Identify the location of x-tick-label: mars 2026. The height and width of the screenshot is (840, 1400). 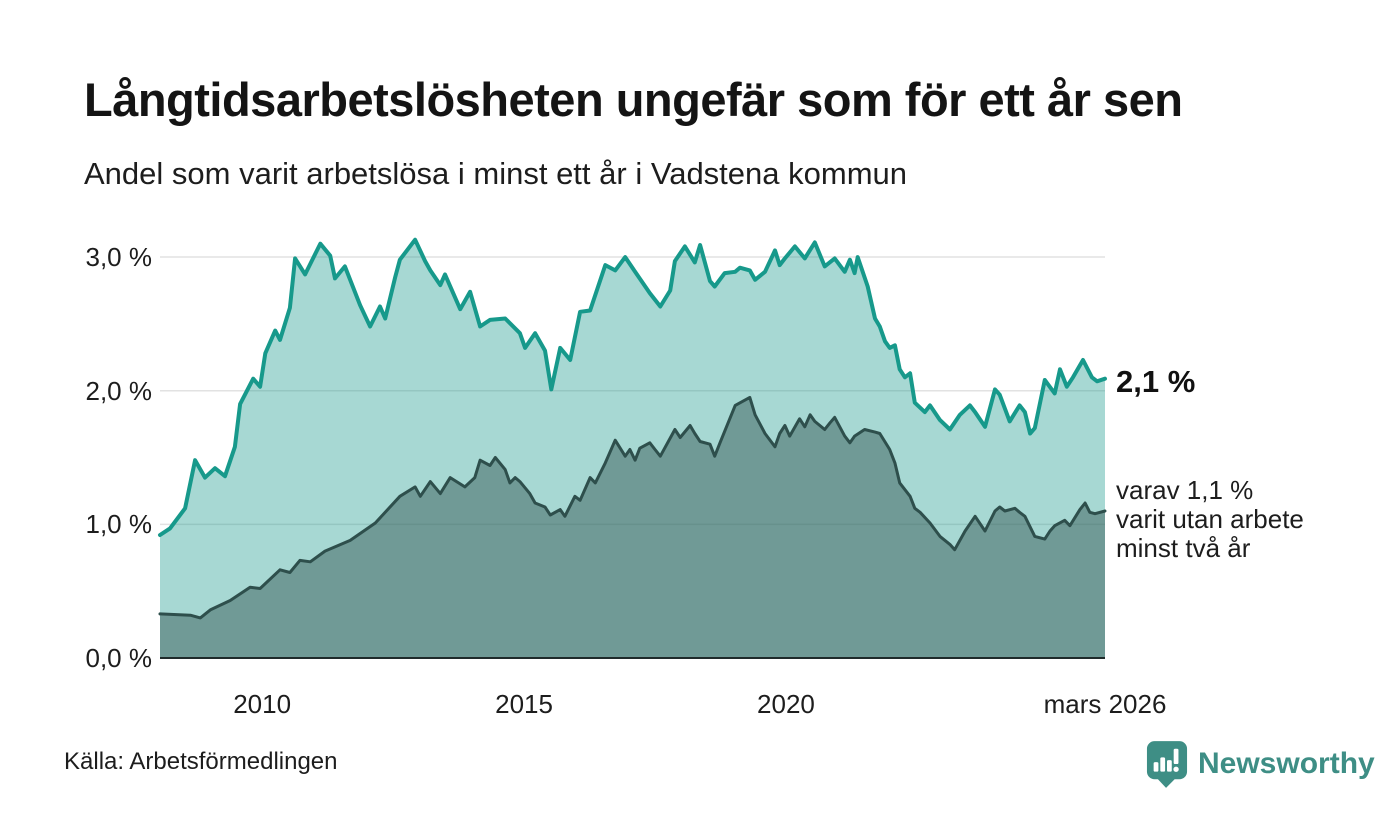
(1105, 704).